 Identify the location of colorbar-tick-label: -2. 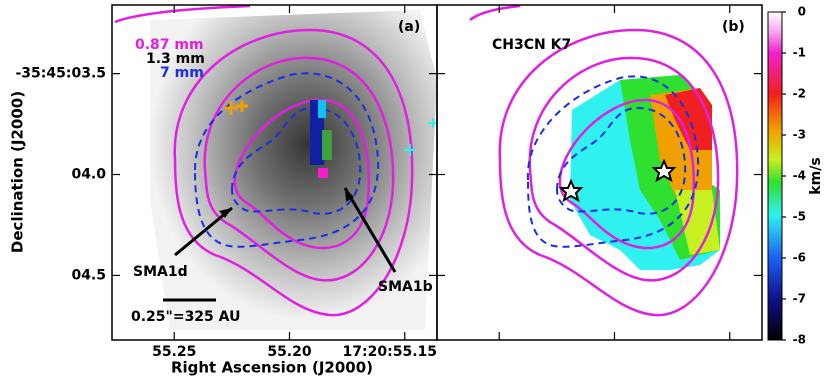
(799, 94).